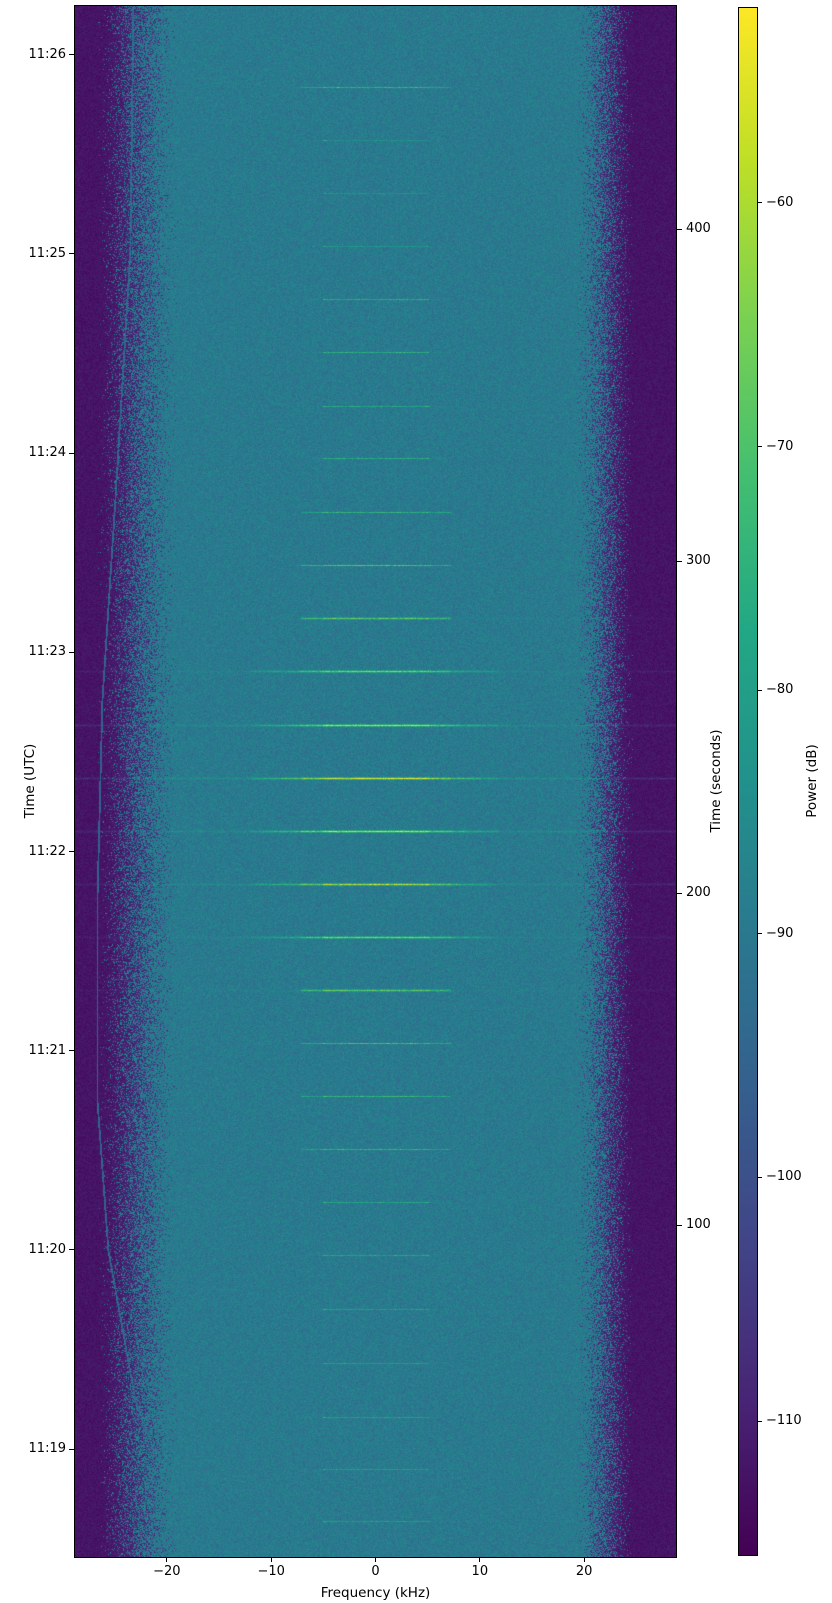  What do you see at coordinates (698, 561) in the screenshot?
I see `y-tick-seconds-label: 300` at bounding box center [698, 561].